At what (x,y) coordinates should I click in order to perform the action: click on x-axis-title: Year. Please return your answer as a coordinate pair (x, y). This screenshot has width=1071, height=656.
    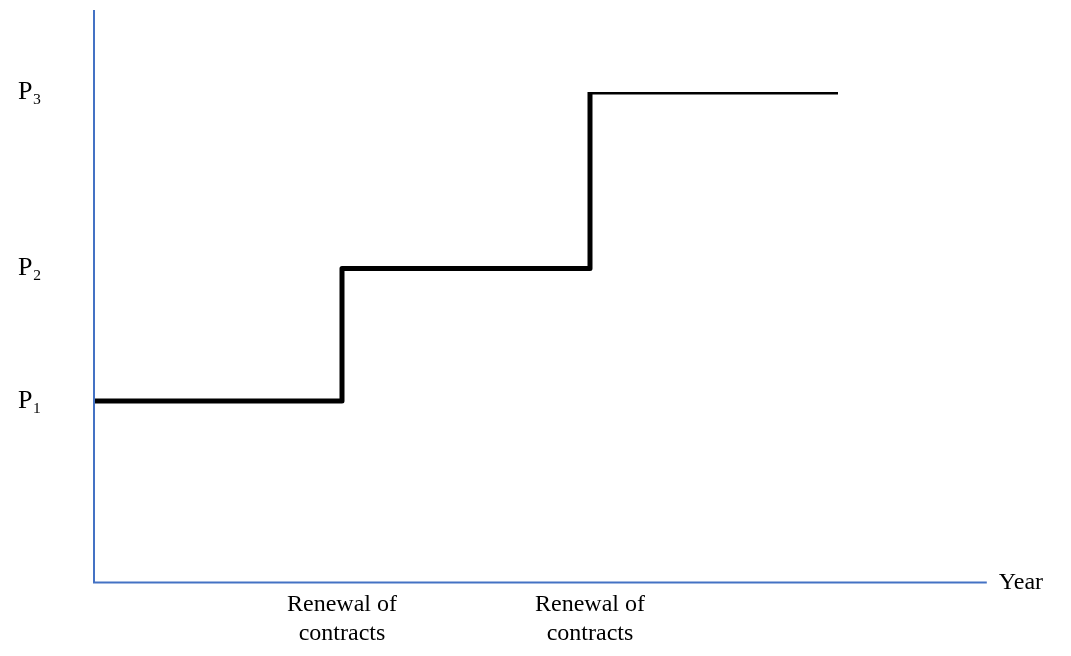
    Looking at the image, I should click on (1021, 580).